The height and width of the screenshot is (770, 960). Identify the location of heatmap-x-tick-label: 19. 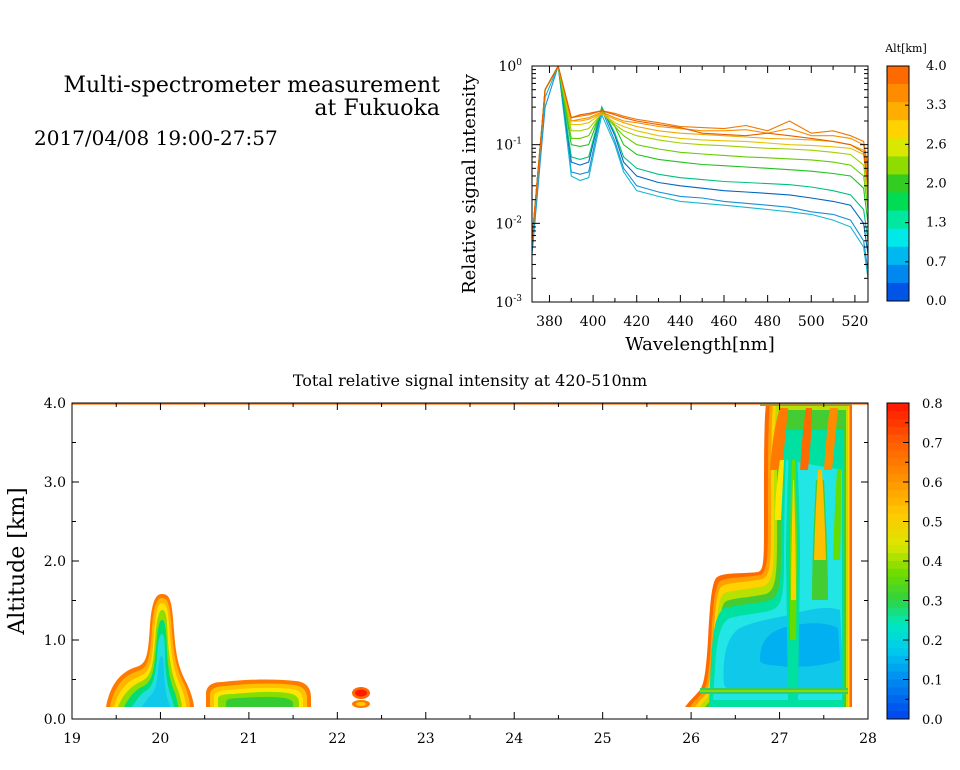
(72, 739).